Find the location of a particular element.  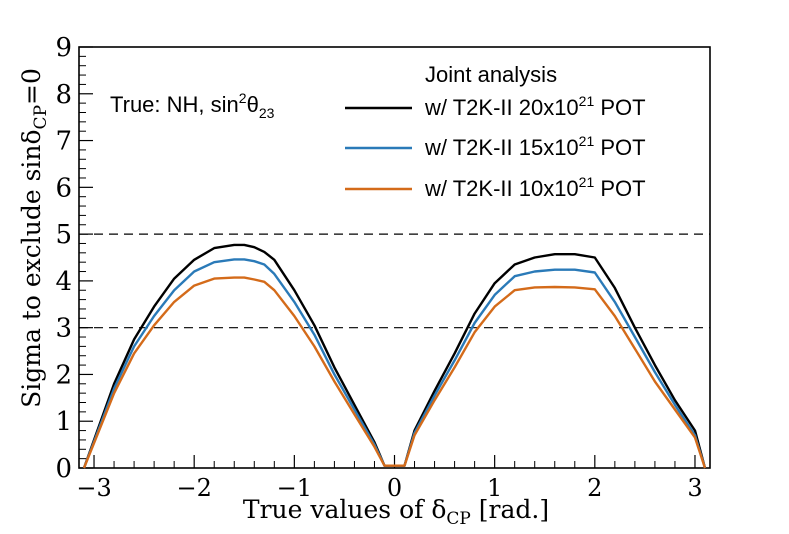

x-tick-label: 0 is located at coordinates (394, 488).